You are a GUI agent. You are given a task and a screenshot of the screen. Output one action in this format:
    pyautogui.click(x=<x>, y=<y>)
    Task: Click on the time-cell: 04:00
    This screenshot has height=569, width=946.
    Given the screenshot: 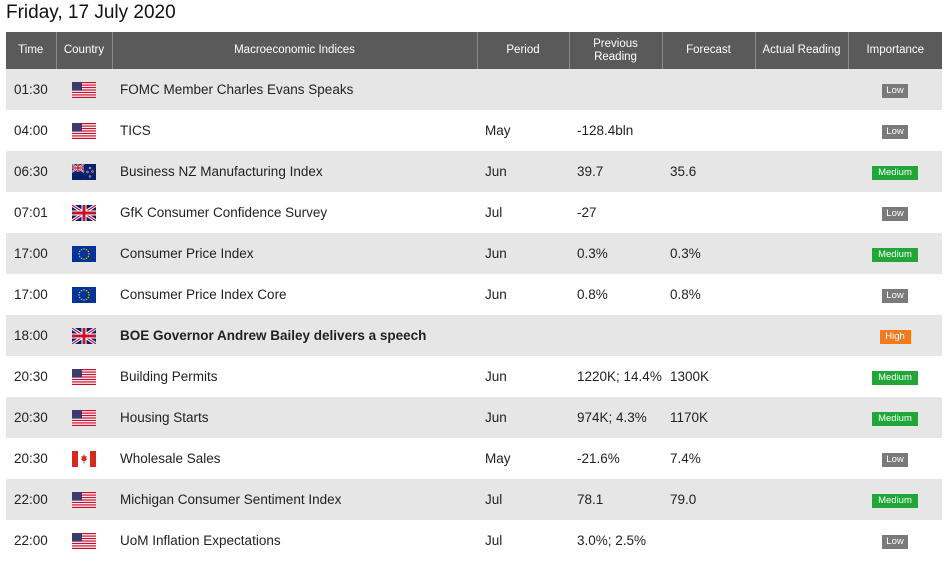 What is the action you would take?
    pyautogui.click(x=31, y=130)
    